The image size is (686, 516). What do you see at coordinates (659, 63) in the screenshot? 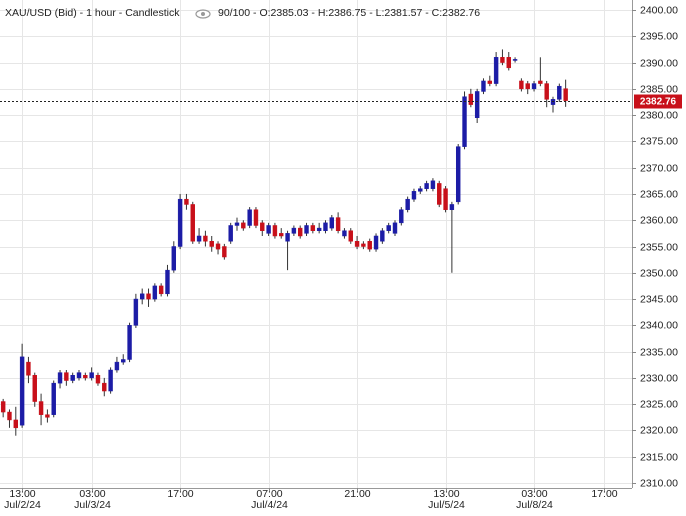
I see `y-tick-label: 2390.00` at bounding box center [659, 63].